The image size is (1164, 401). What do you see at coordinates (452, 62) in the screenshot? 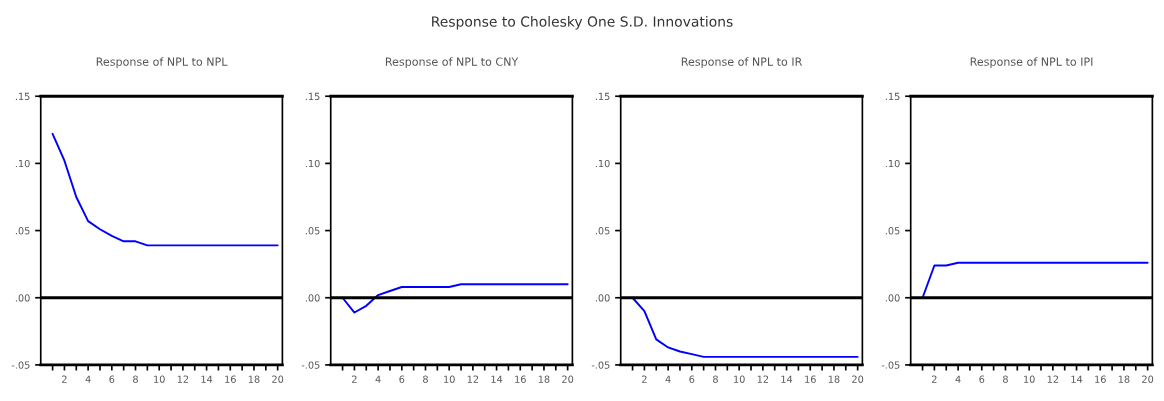
I see `chart-title: Response of NPL to CNY` at bounding box center [452, 62].